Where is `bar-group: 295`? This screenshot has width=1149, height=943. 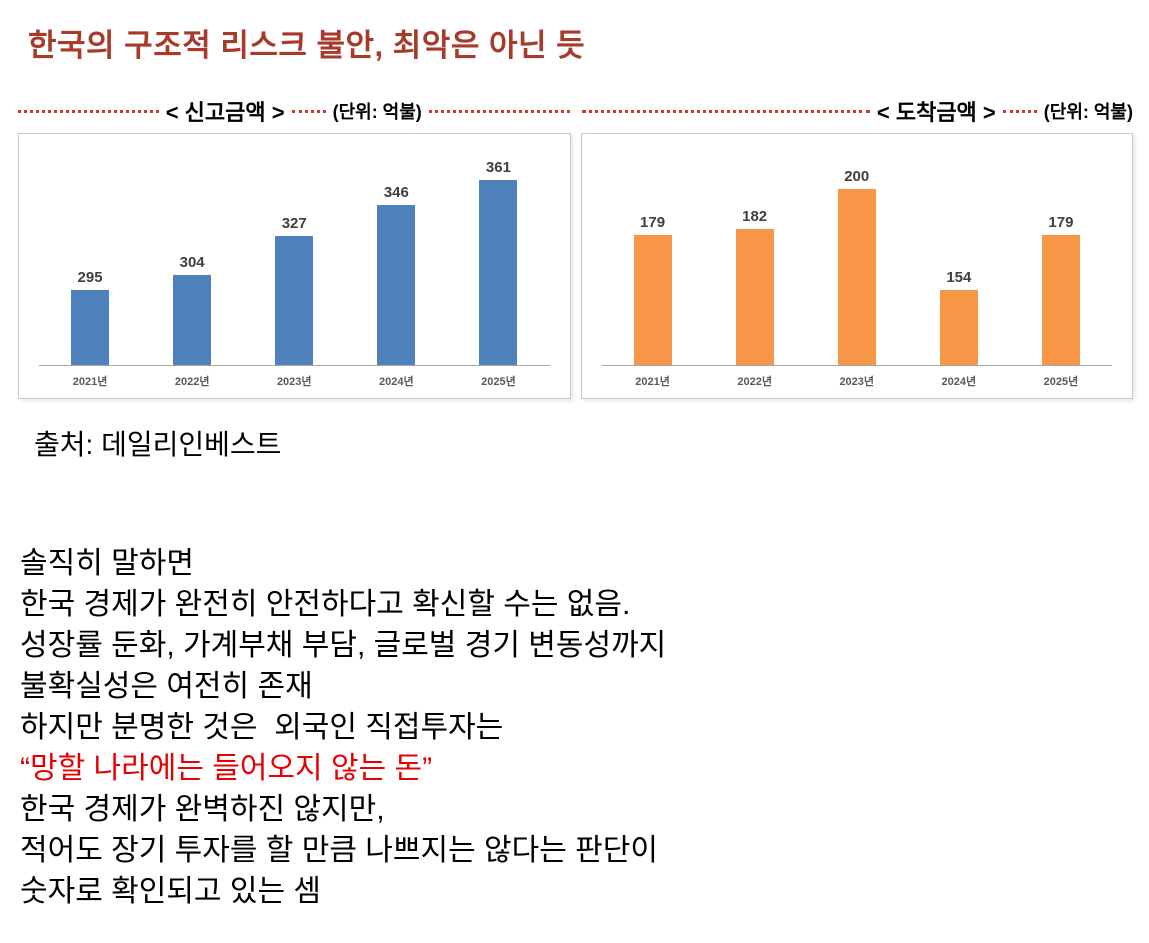 bar-group: 295 is located at coordinates (90, 317).